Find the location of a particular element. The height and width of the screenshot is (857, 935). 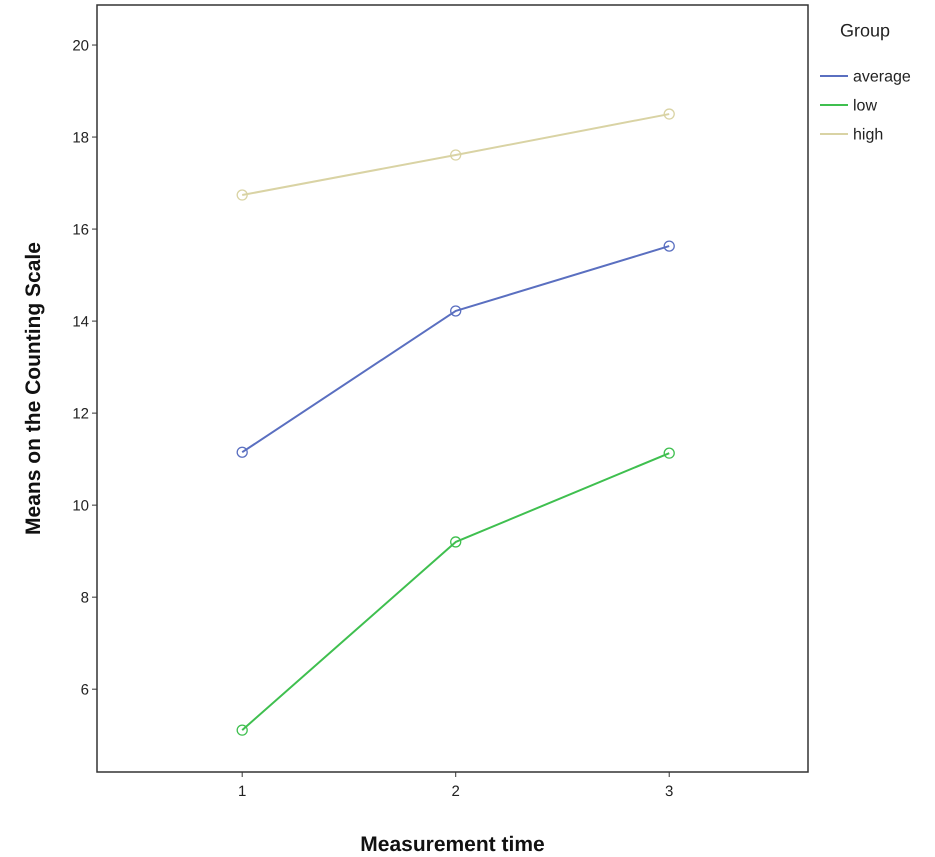

y-tick-label: 8 is located at coordinates (84, 597).